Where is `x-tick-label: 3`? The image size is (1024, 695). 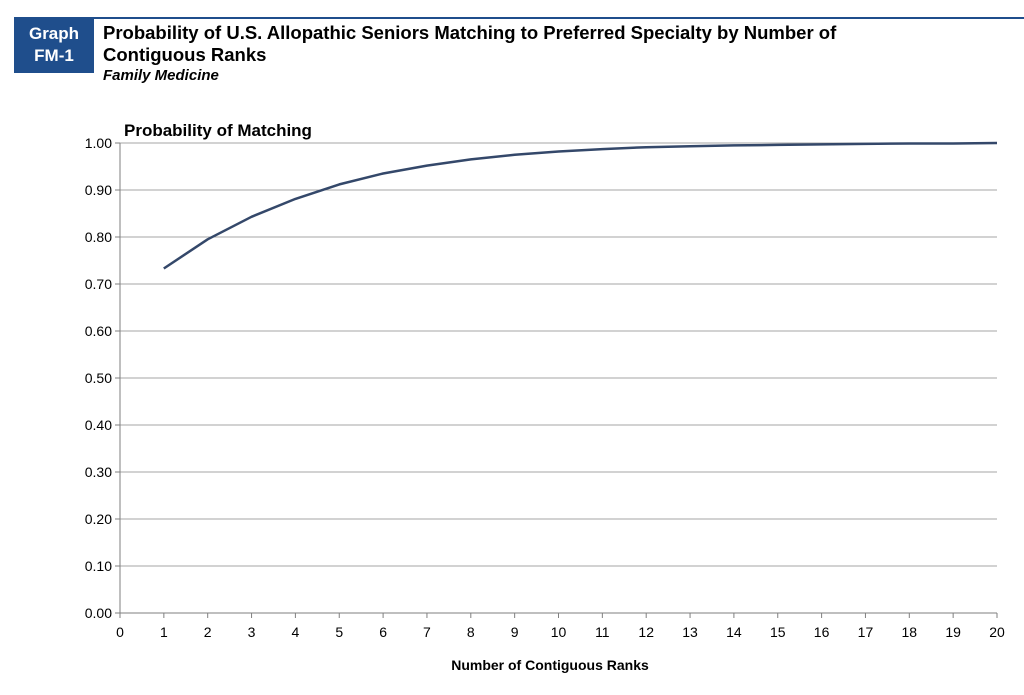 x-tick-label: 3 is located at coordinates (252, 632).